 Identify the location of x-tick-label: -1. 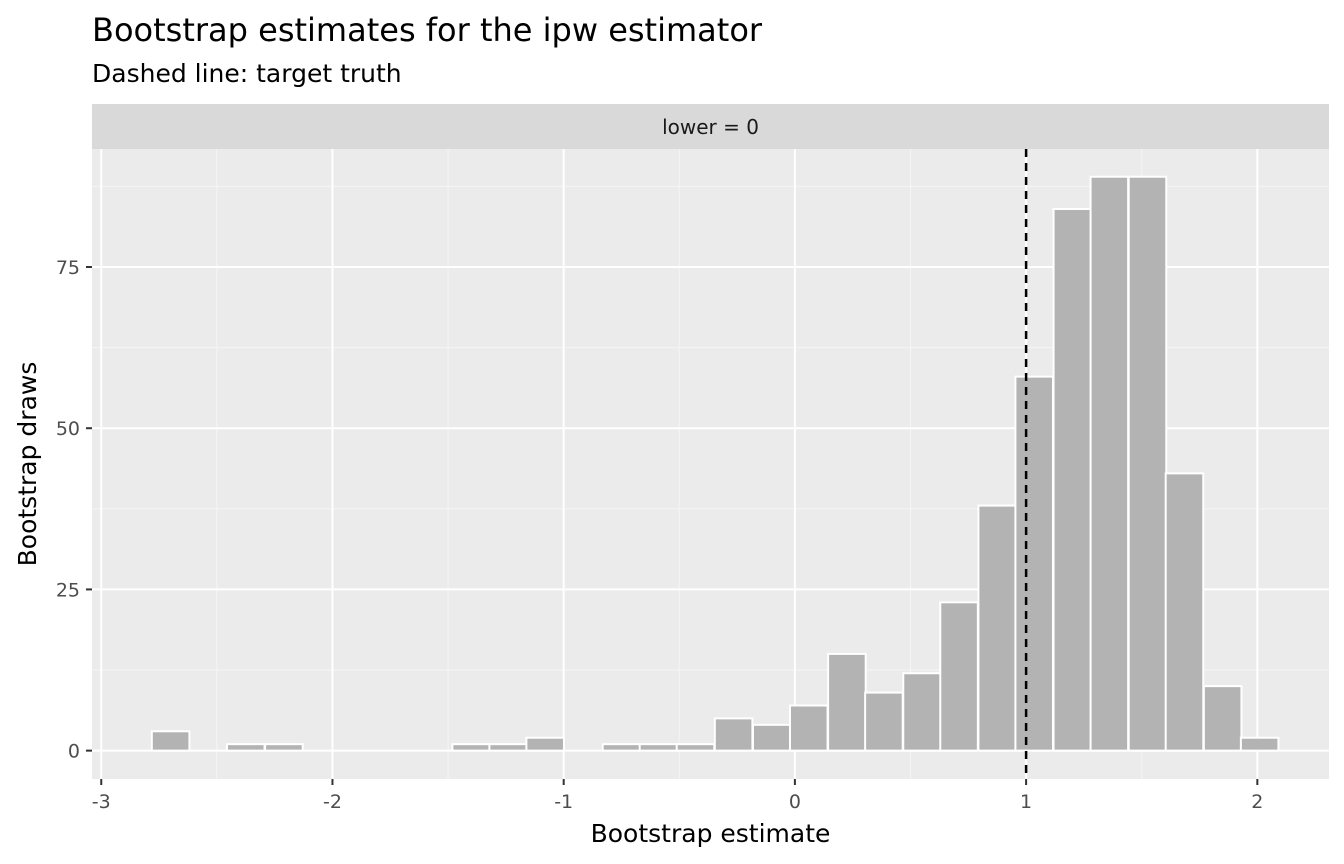
(563, 802).